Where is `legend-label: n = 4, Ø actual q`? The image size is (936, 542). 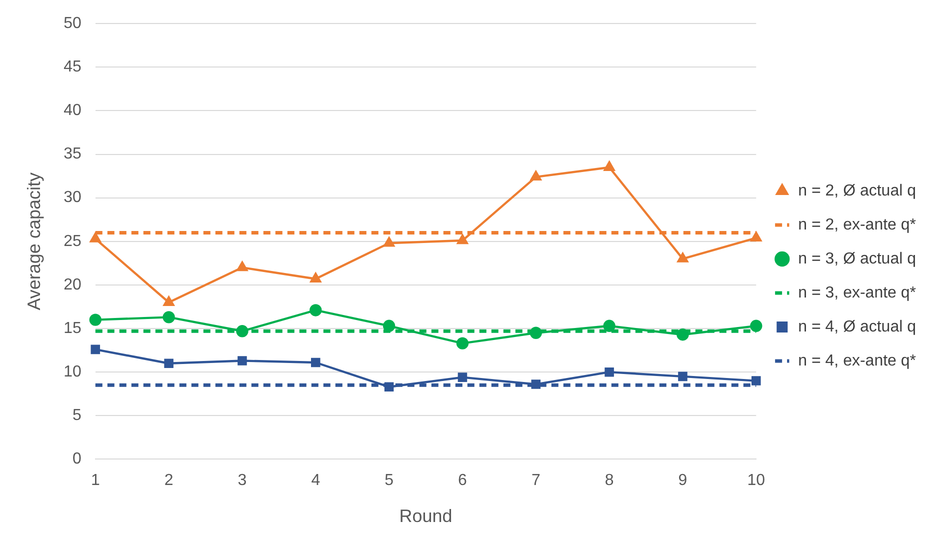
legend-label: n = 4, Ø actual q is located at coordinates (857, 327).